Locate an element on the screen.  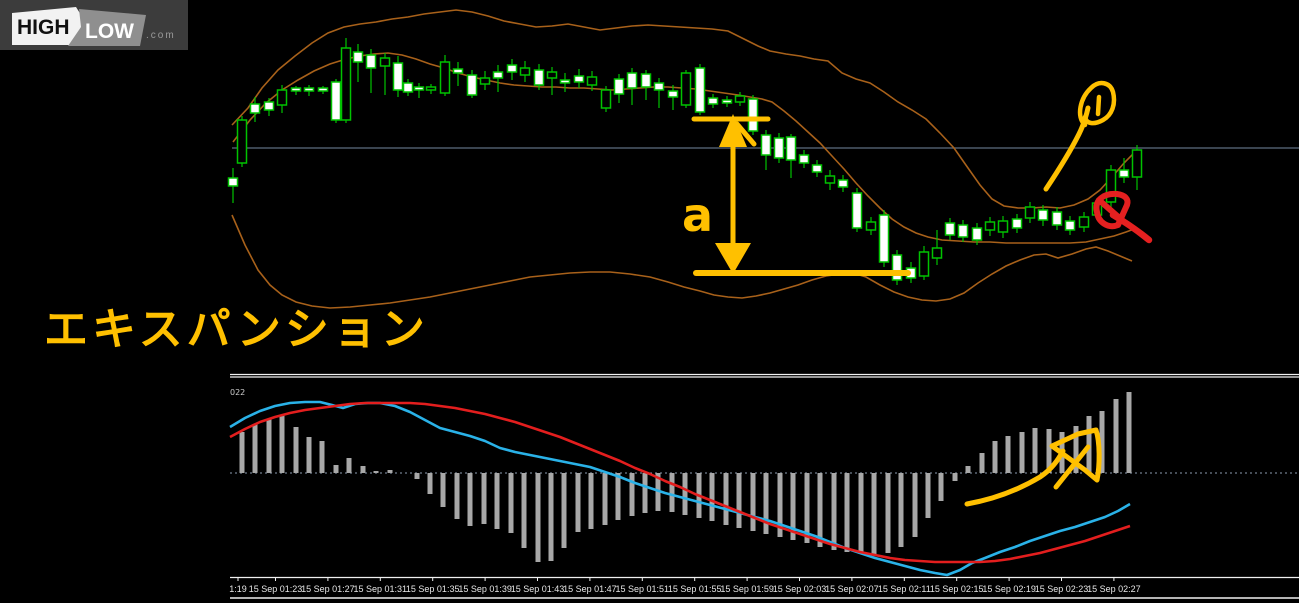
macd-value-label: 022 is located at coordinates (237, 392).